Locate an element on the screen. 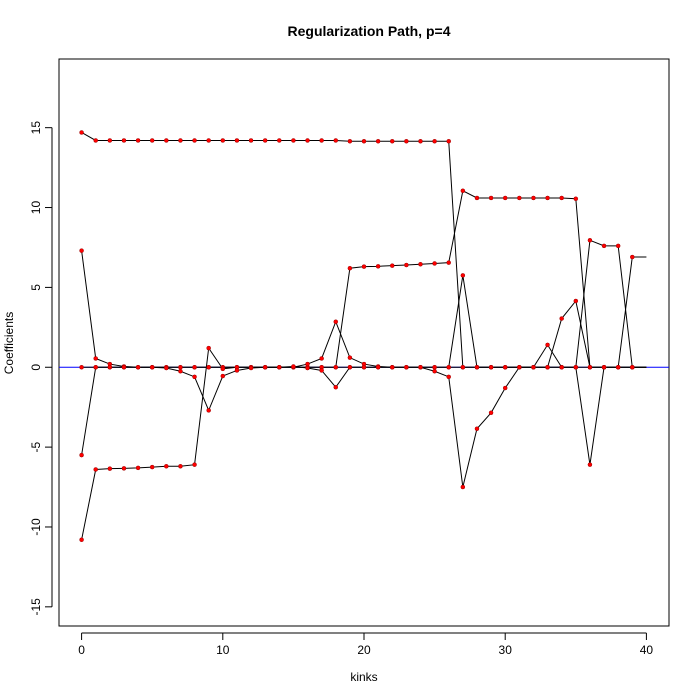  y-tick-label: 5 is located at coordinates (36, 287).